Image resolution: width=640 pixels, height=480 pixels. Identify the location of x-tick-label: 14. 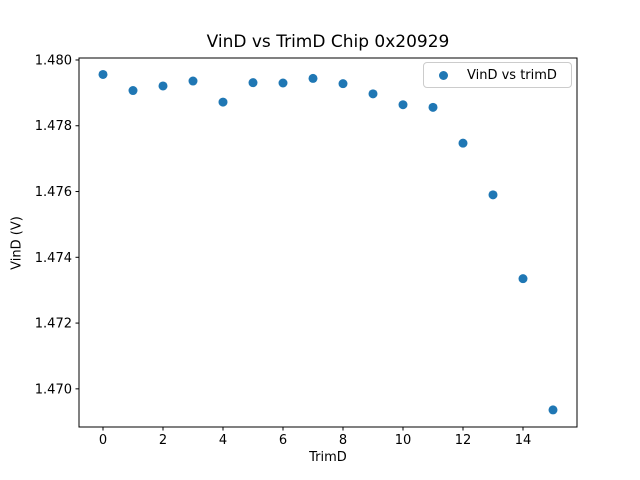
(523, 440).